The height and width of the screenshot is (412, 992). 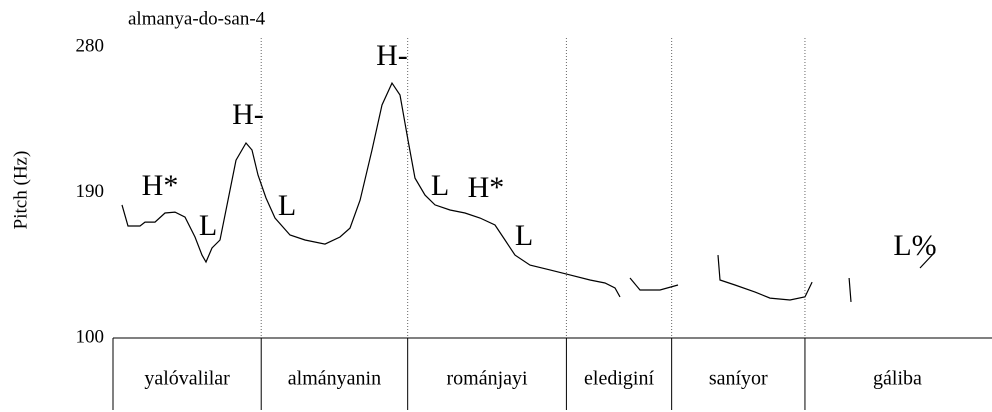 I want to click on tone-label: L%, so click(x=914, y=245).